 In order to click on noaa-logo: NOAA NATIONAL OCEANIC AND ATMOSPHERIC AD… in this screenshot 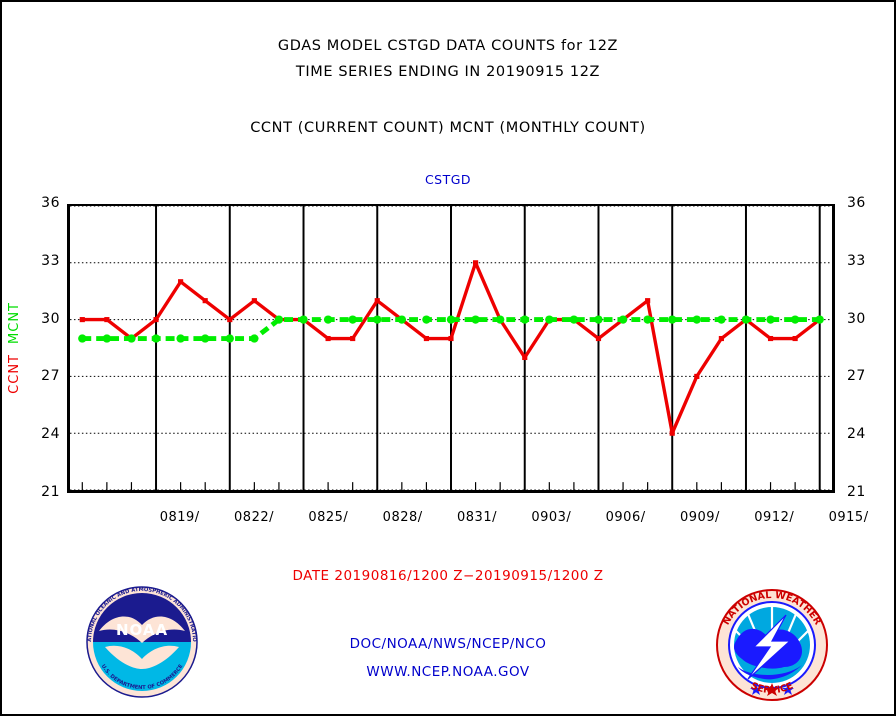, I will do `click(141, 641)`.